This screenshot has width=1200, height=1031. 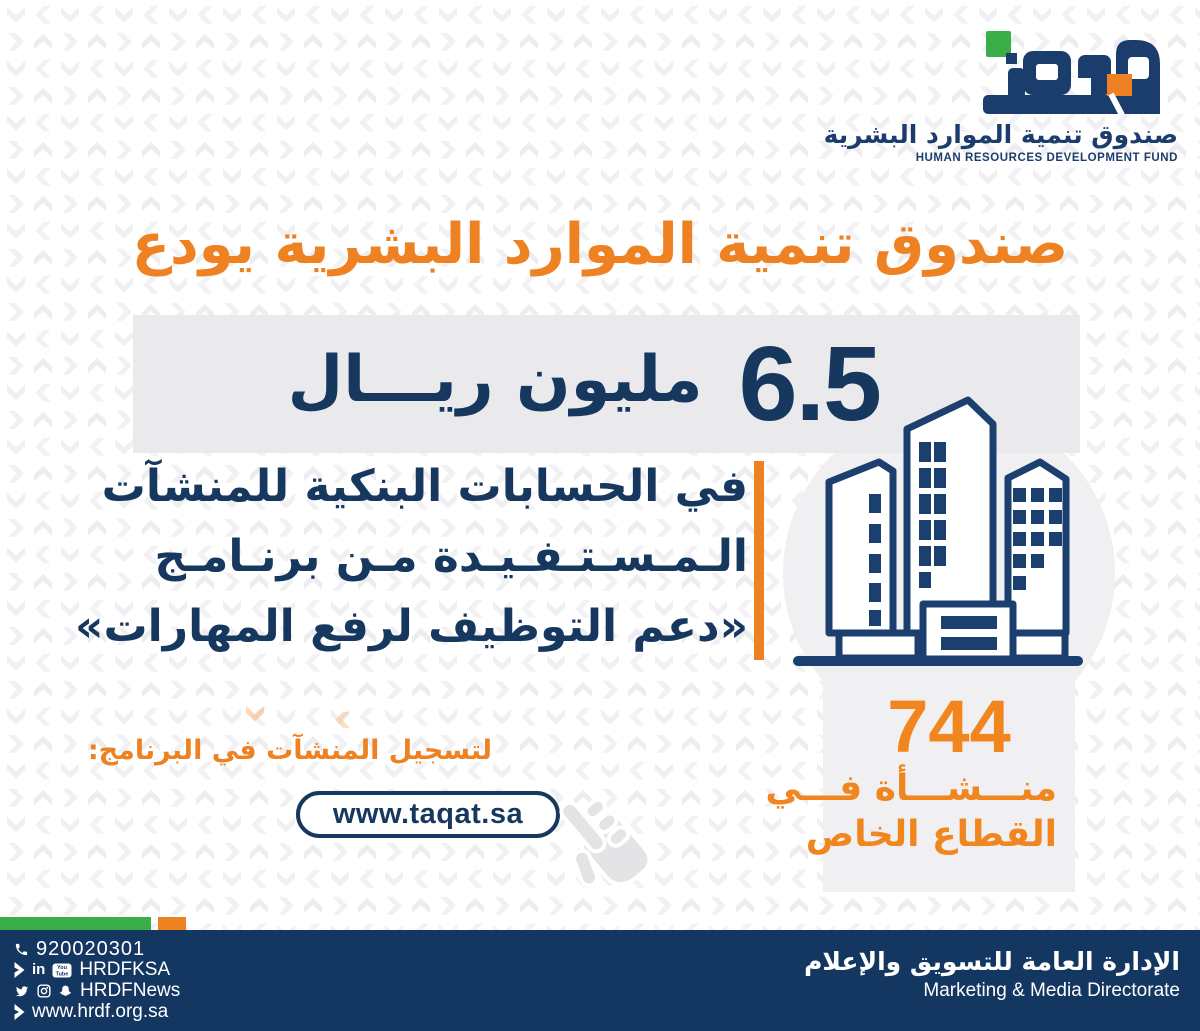 I want to click on logo-english-name: HUMAN RESOURCES DEVELOPMENT FUND, so click(x=1046, y=158).